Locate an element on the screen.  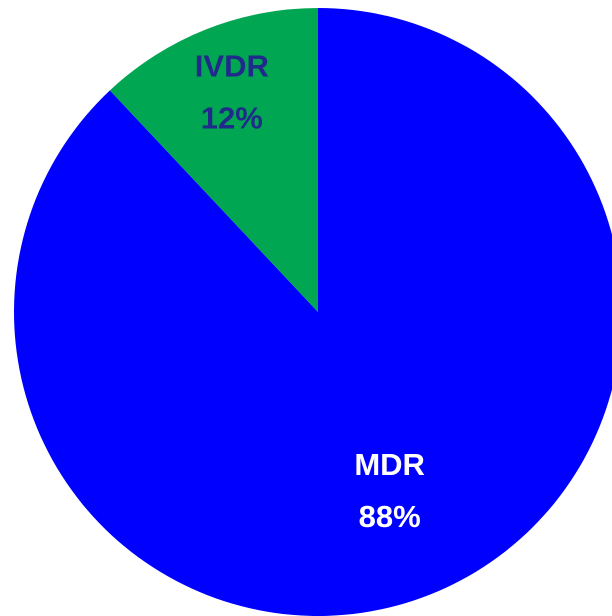
slice-value-label: 88% is located at coordinates (390, 516).